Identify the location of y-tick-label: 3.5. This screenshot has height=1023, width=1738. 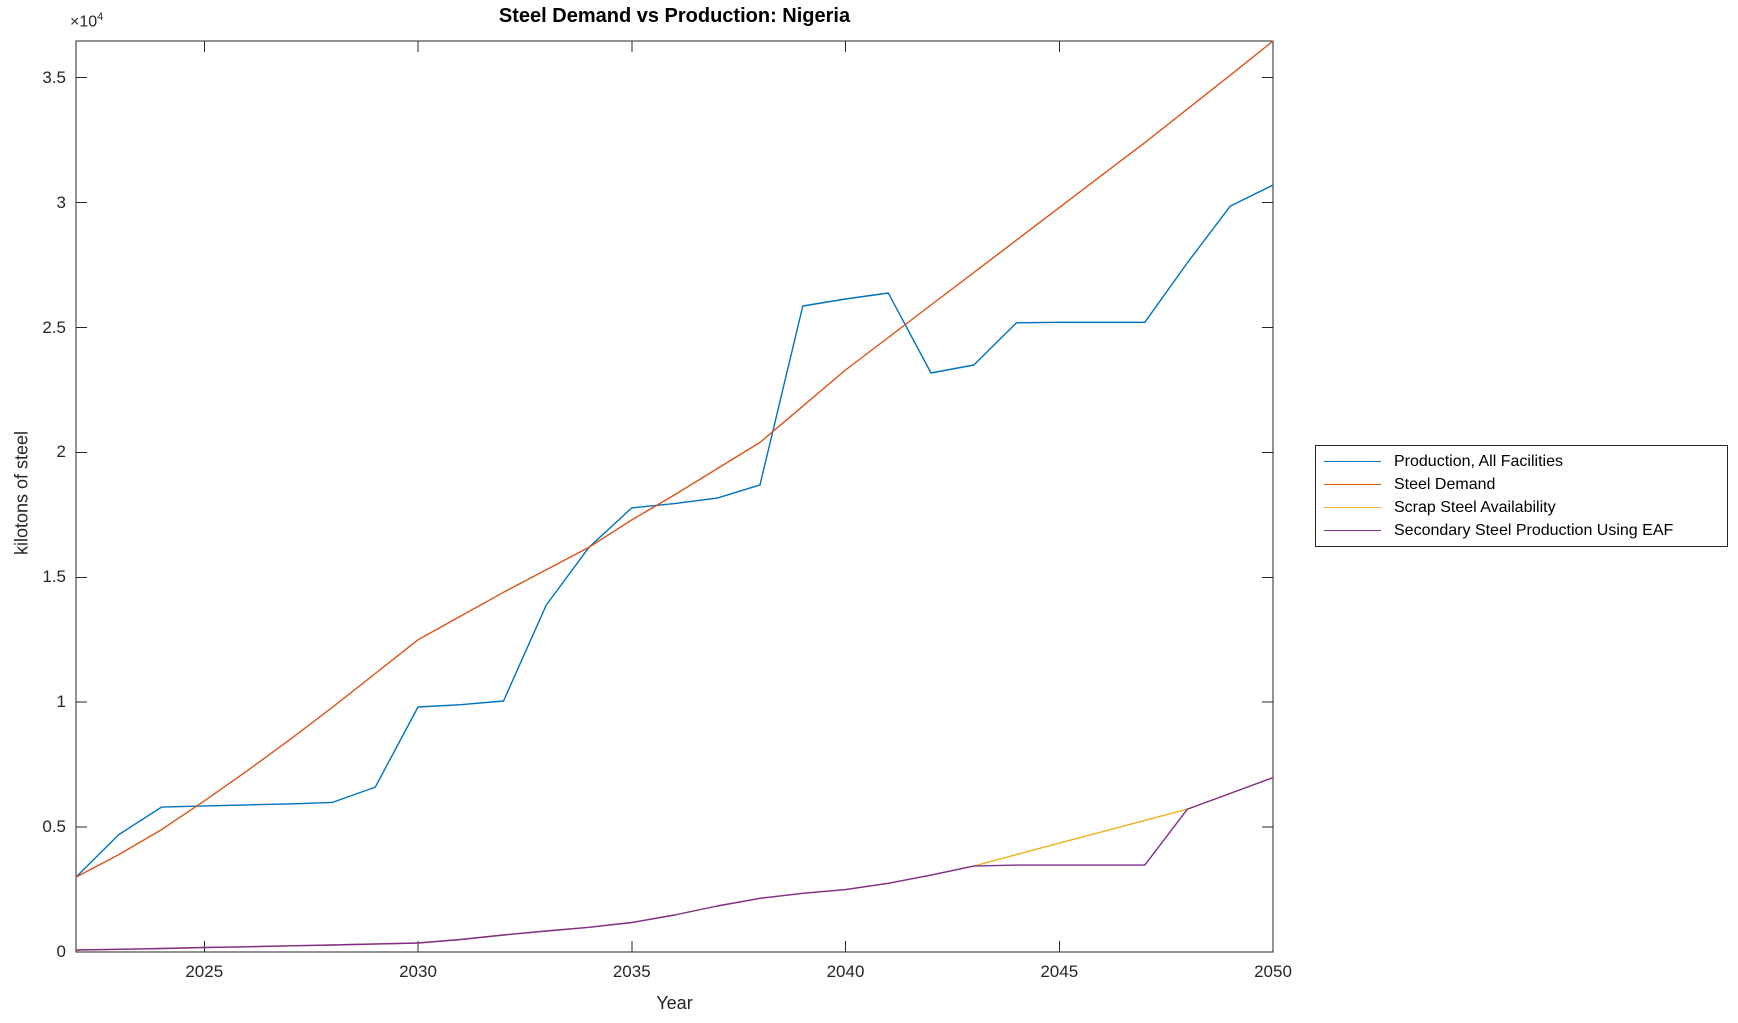
(54, 77).